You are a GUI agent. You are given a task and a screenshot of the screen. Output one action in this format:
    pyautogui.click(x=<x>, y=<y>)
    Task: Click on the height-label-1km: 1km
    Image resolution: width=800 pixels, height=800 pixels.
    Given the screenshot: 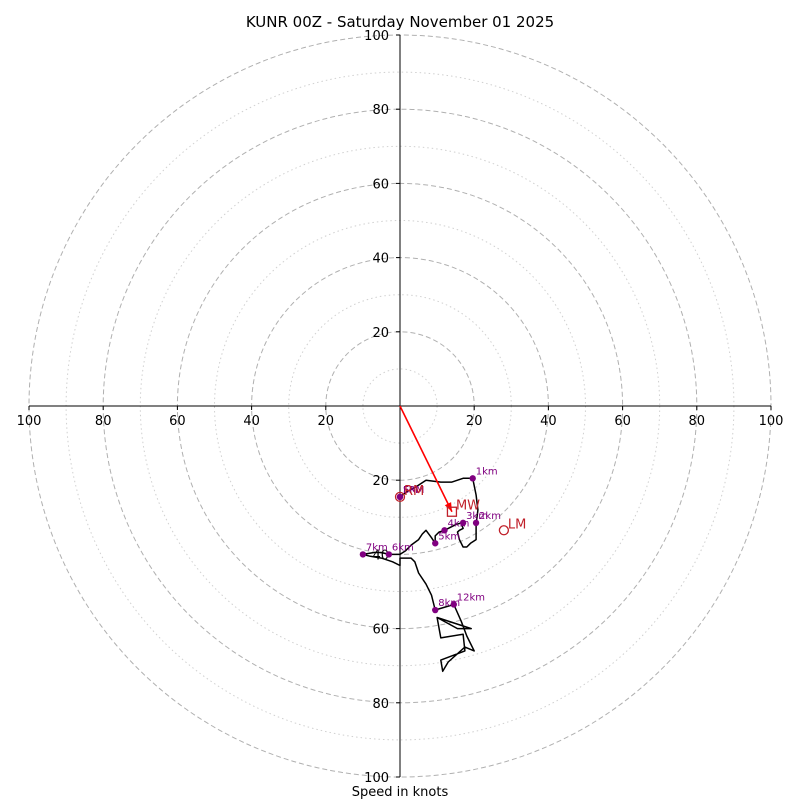 What is the action you would take?
    pyautogui.click(x=487, y=471)
    